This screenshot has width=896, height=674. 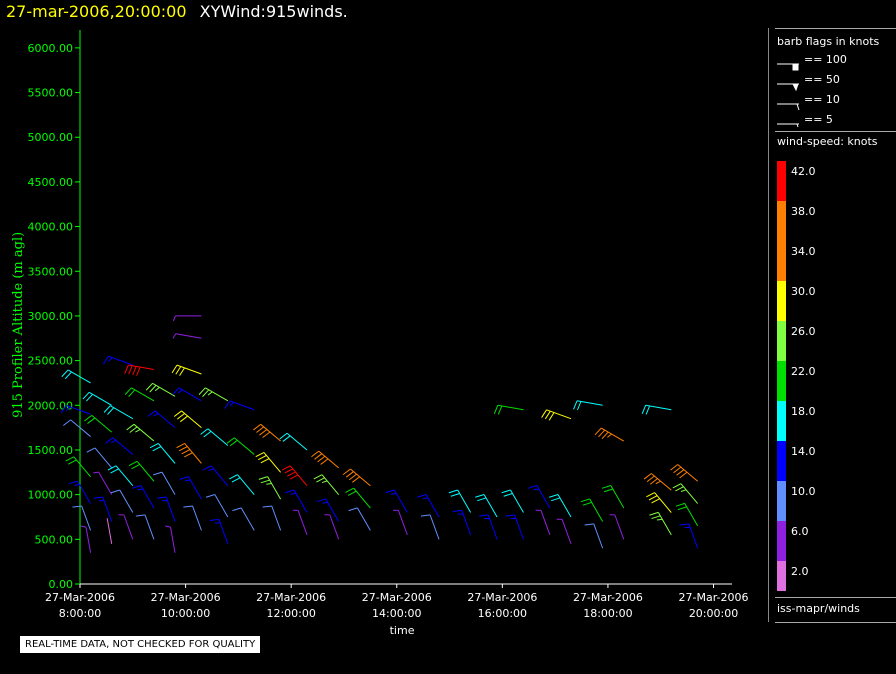 What do you see at coordinates (607, 613) in the screenshot?
I see `x-tick-time: 18:00:00` at bounding box center [607, 613].